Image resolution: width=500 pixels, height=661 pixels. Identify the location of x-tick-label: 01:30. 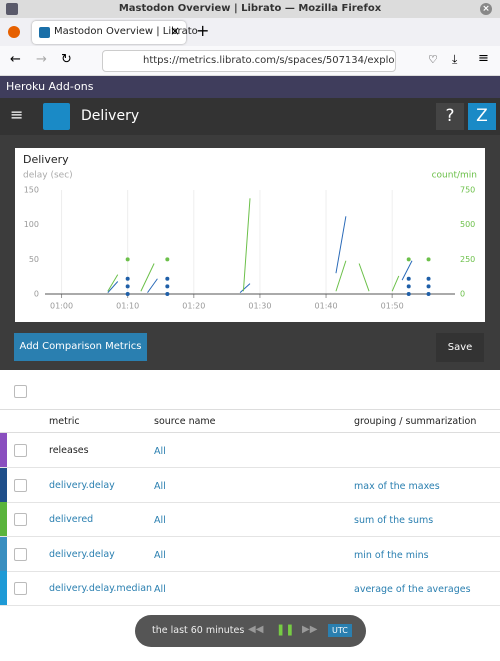
(259, 306).